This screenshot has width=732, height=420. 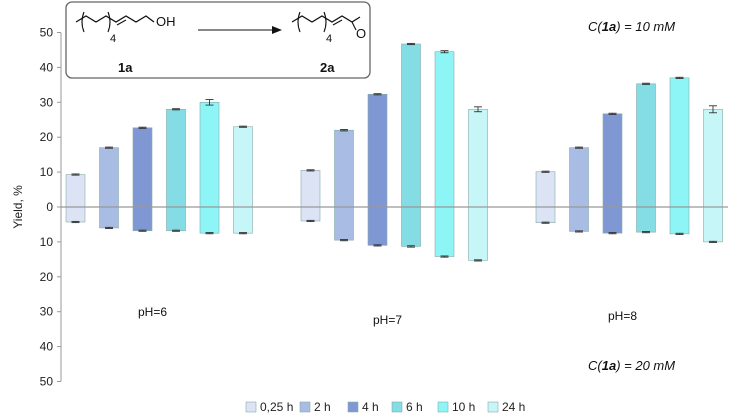 I want to click on y-axis-title: Yield, %, so click(x=18, y=207).